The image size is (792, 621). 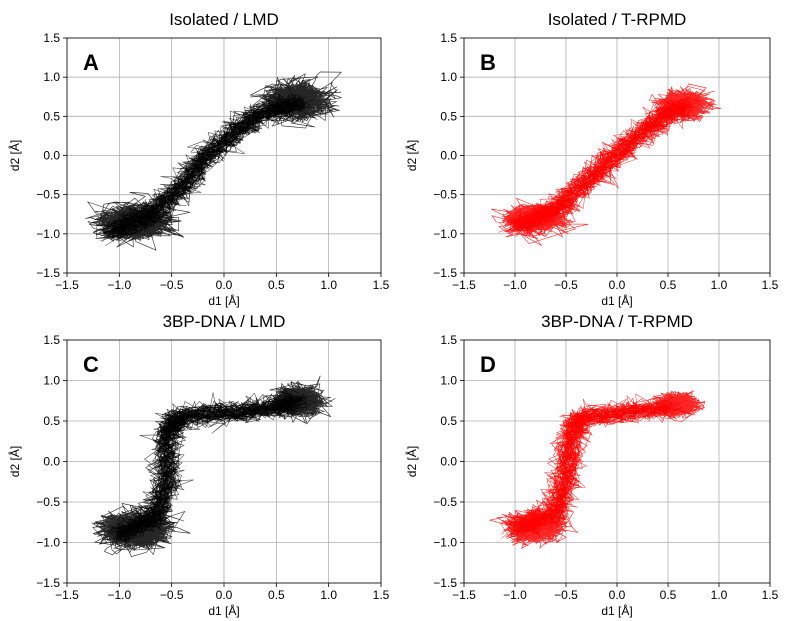 What do you see at coordinates (617, 321) in the screenshot?
I see `panel-title: 3BP-DNA / T-RPMD` at bounding box center [617, 321].